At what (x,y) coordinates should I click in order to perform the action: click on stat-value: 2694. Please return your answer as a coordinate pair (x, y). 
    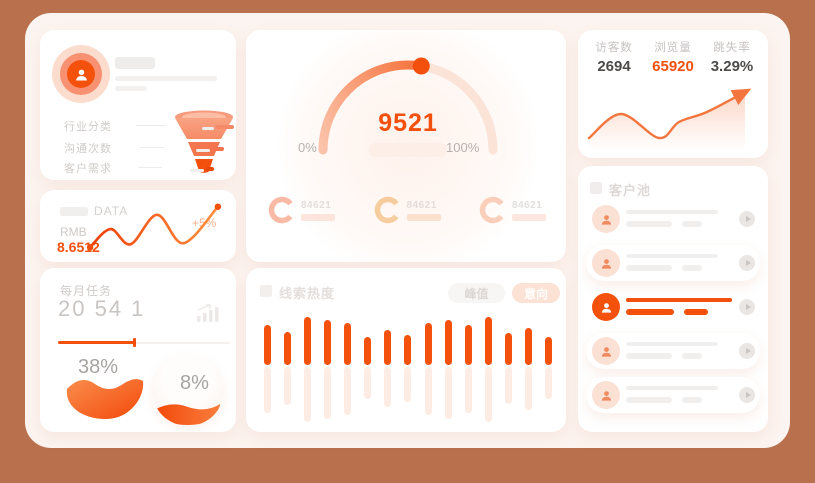
    Looking at the image, I should click on (614, 66).